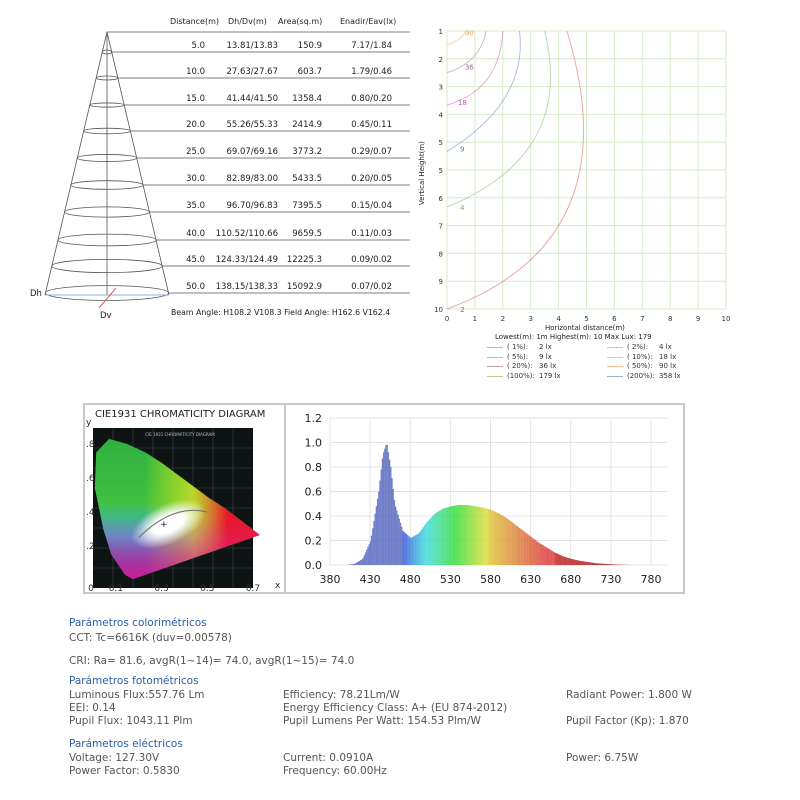 Image resolution: width=800 pixels, height=800 pixels. Describe the element at coordinates (314, 541) in the screenshot. I see `y-tick-label: 0.2` at that location.